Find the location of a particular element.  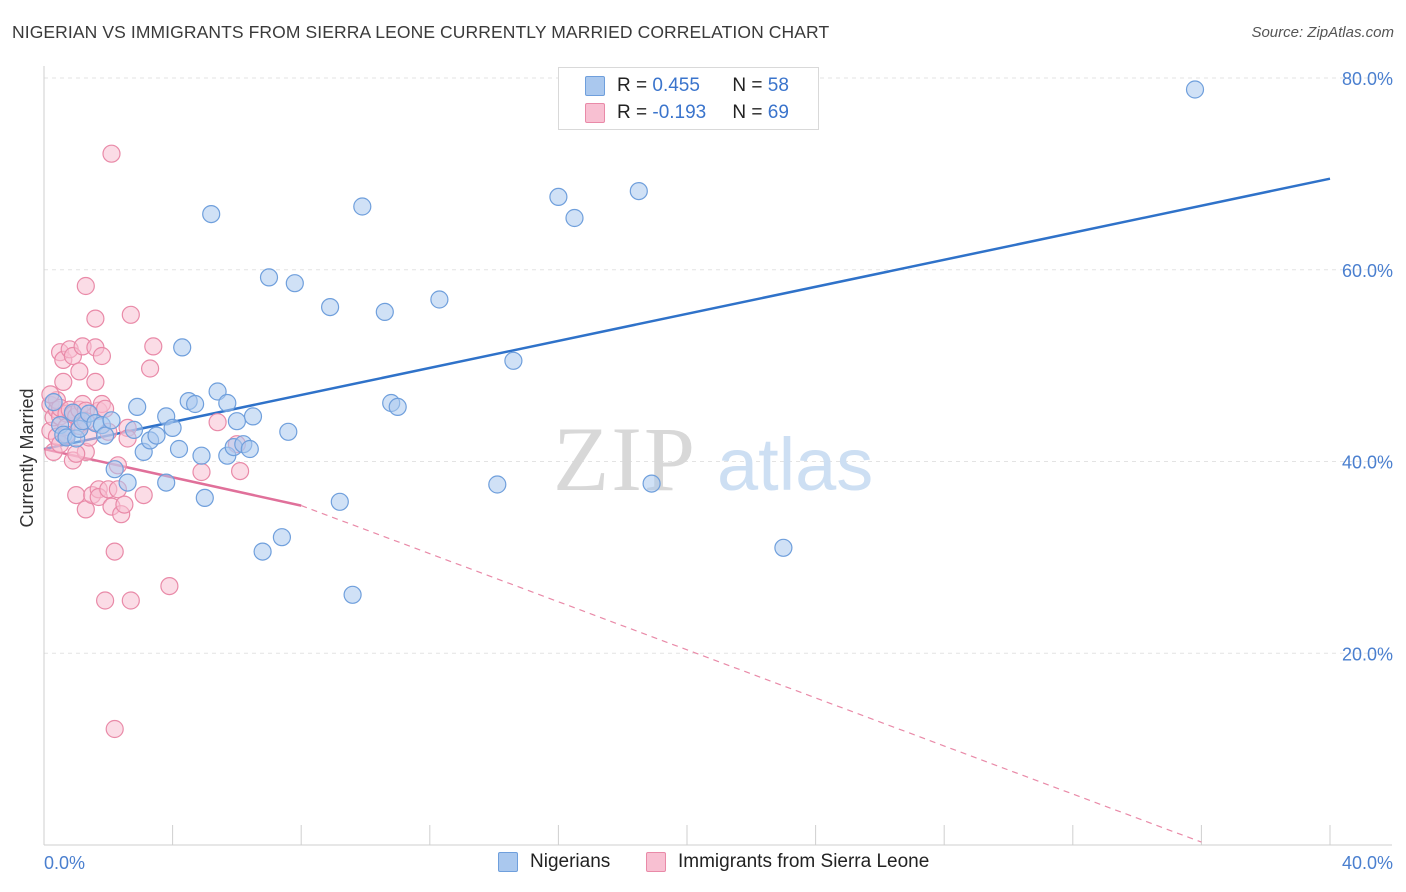

stats-row-sierra-leone: R = -0.193 N = 69 is located at coordinates (687, 113).